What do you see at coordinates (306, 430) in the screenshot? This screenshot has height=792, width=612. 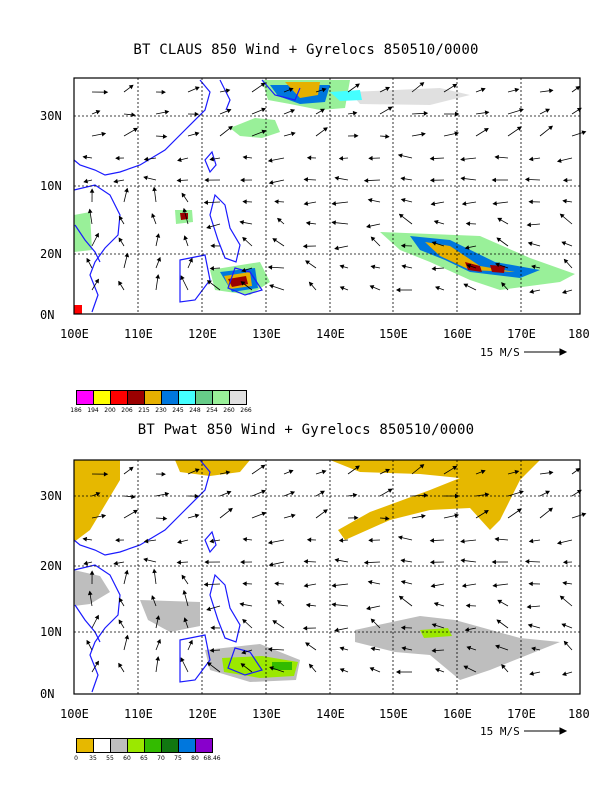 I see `panel2-title: BT Pwat 850 Wind + Gyrelocs 850510/0000` at bounding box center [306, 430].